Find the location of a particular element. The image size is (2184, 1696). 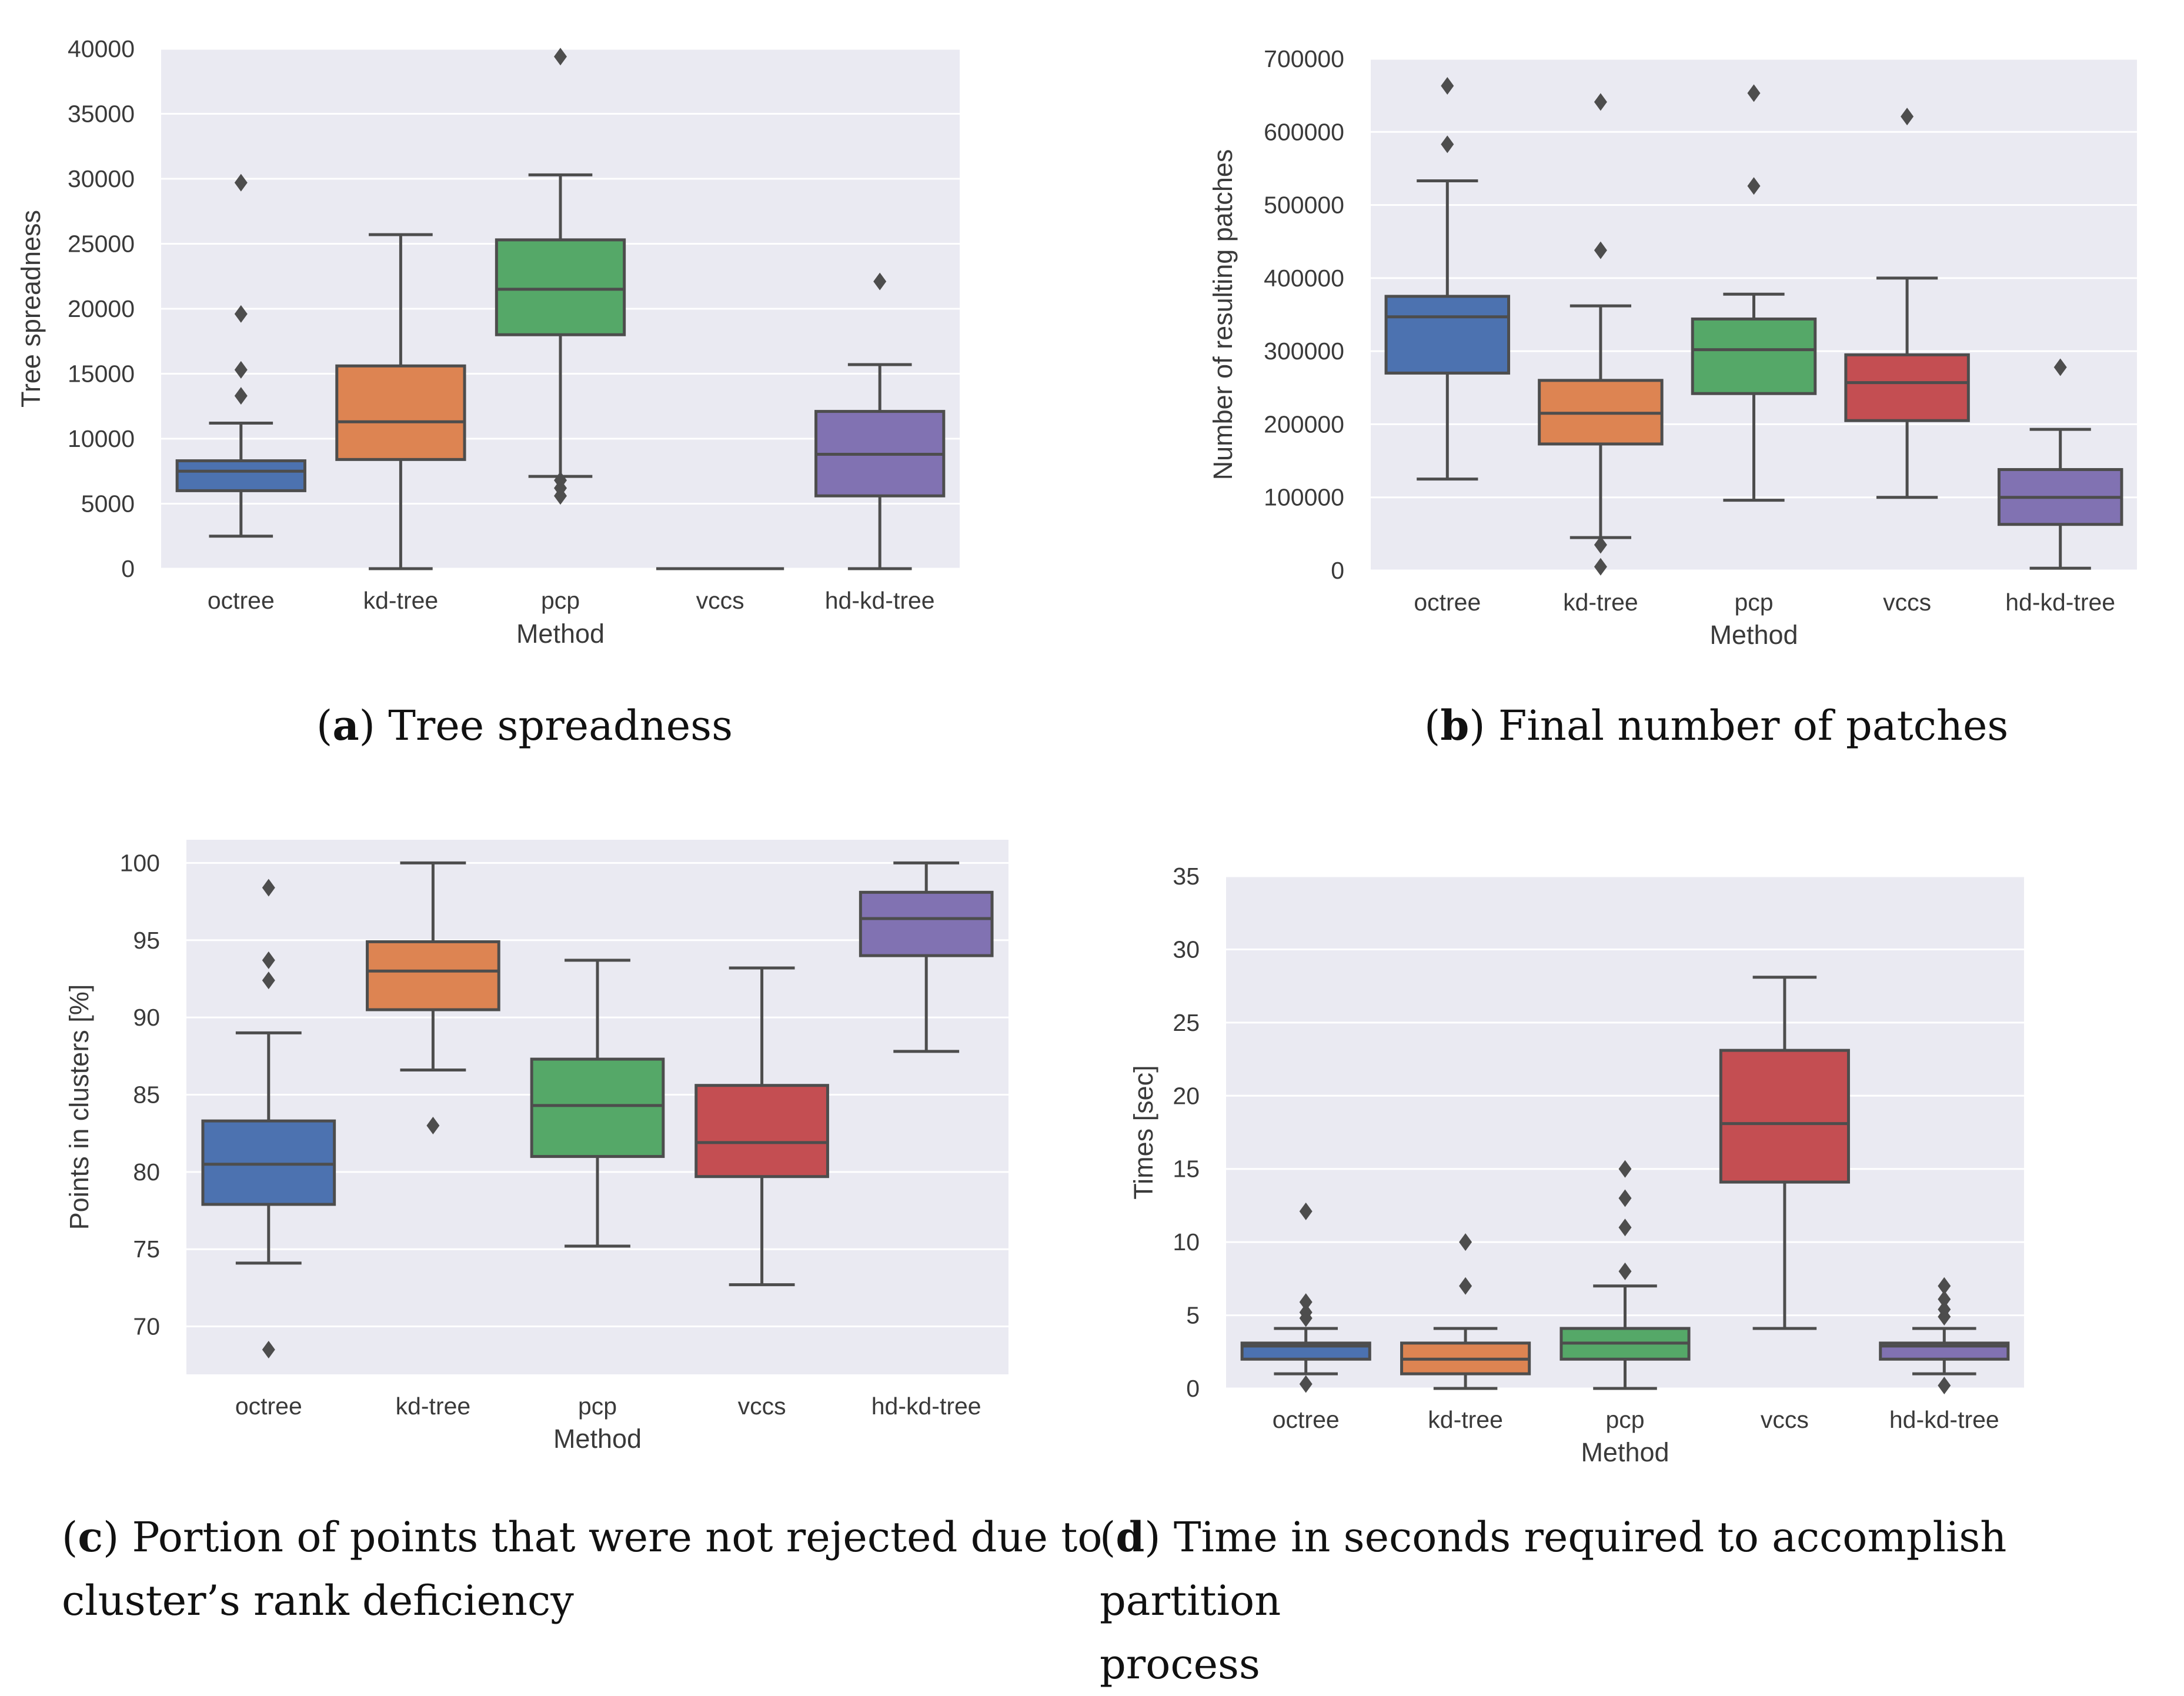

y-tick-label-a: 15000 is located at coordinates (101, 374).